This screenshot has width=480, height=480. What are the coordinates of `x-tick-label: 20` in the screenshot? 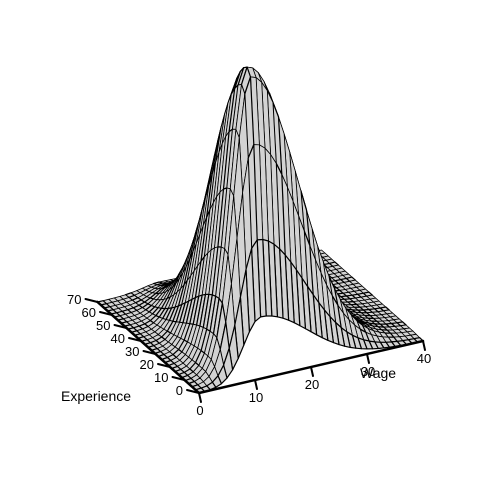 It's located at (312, 384).